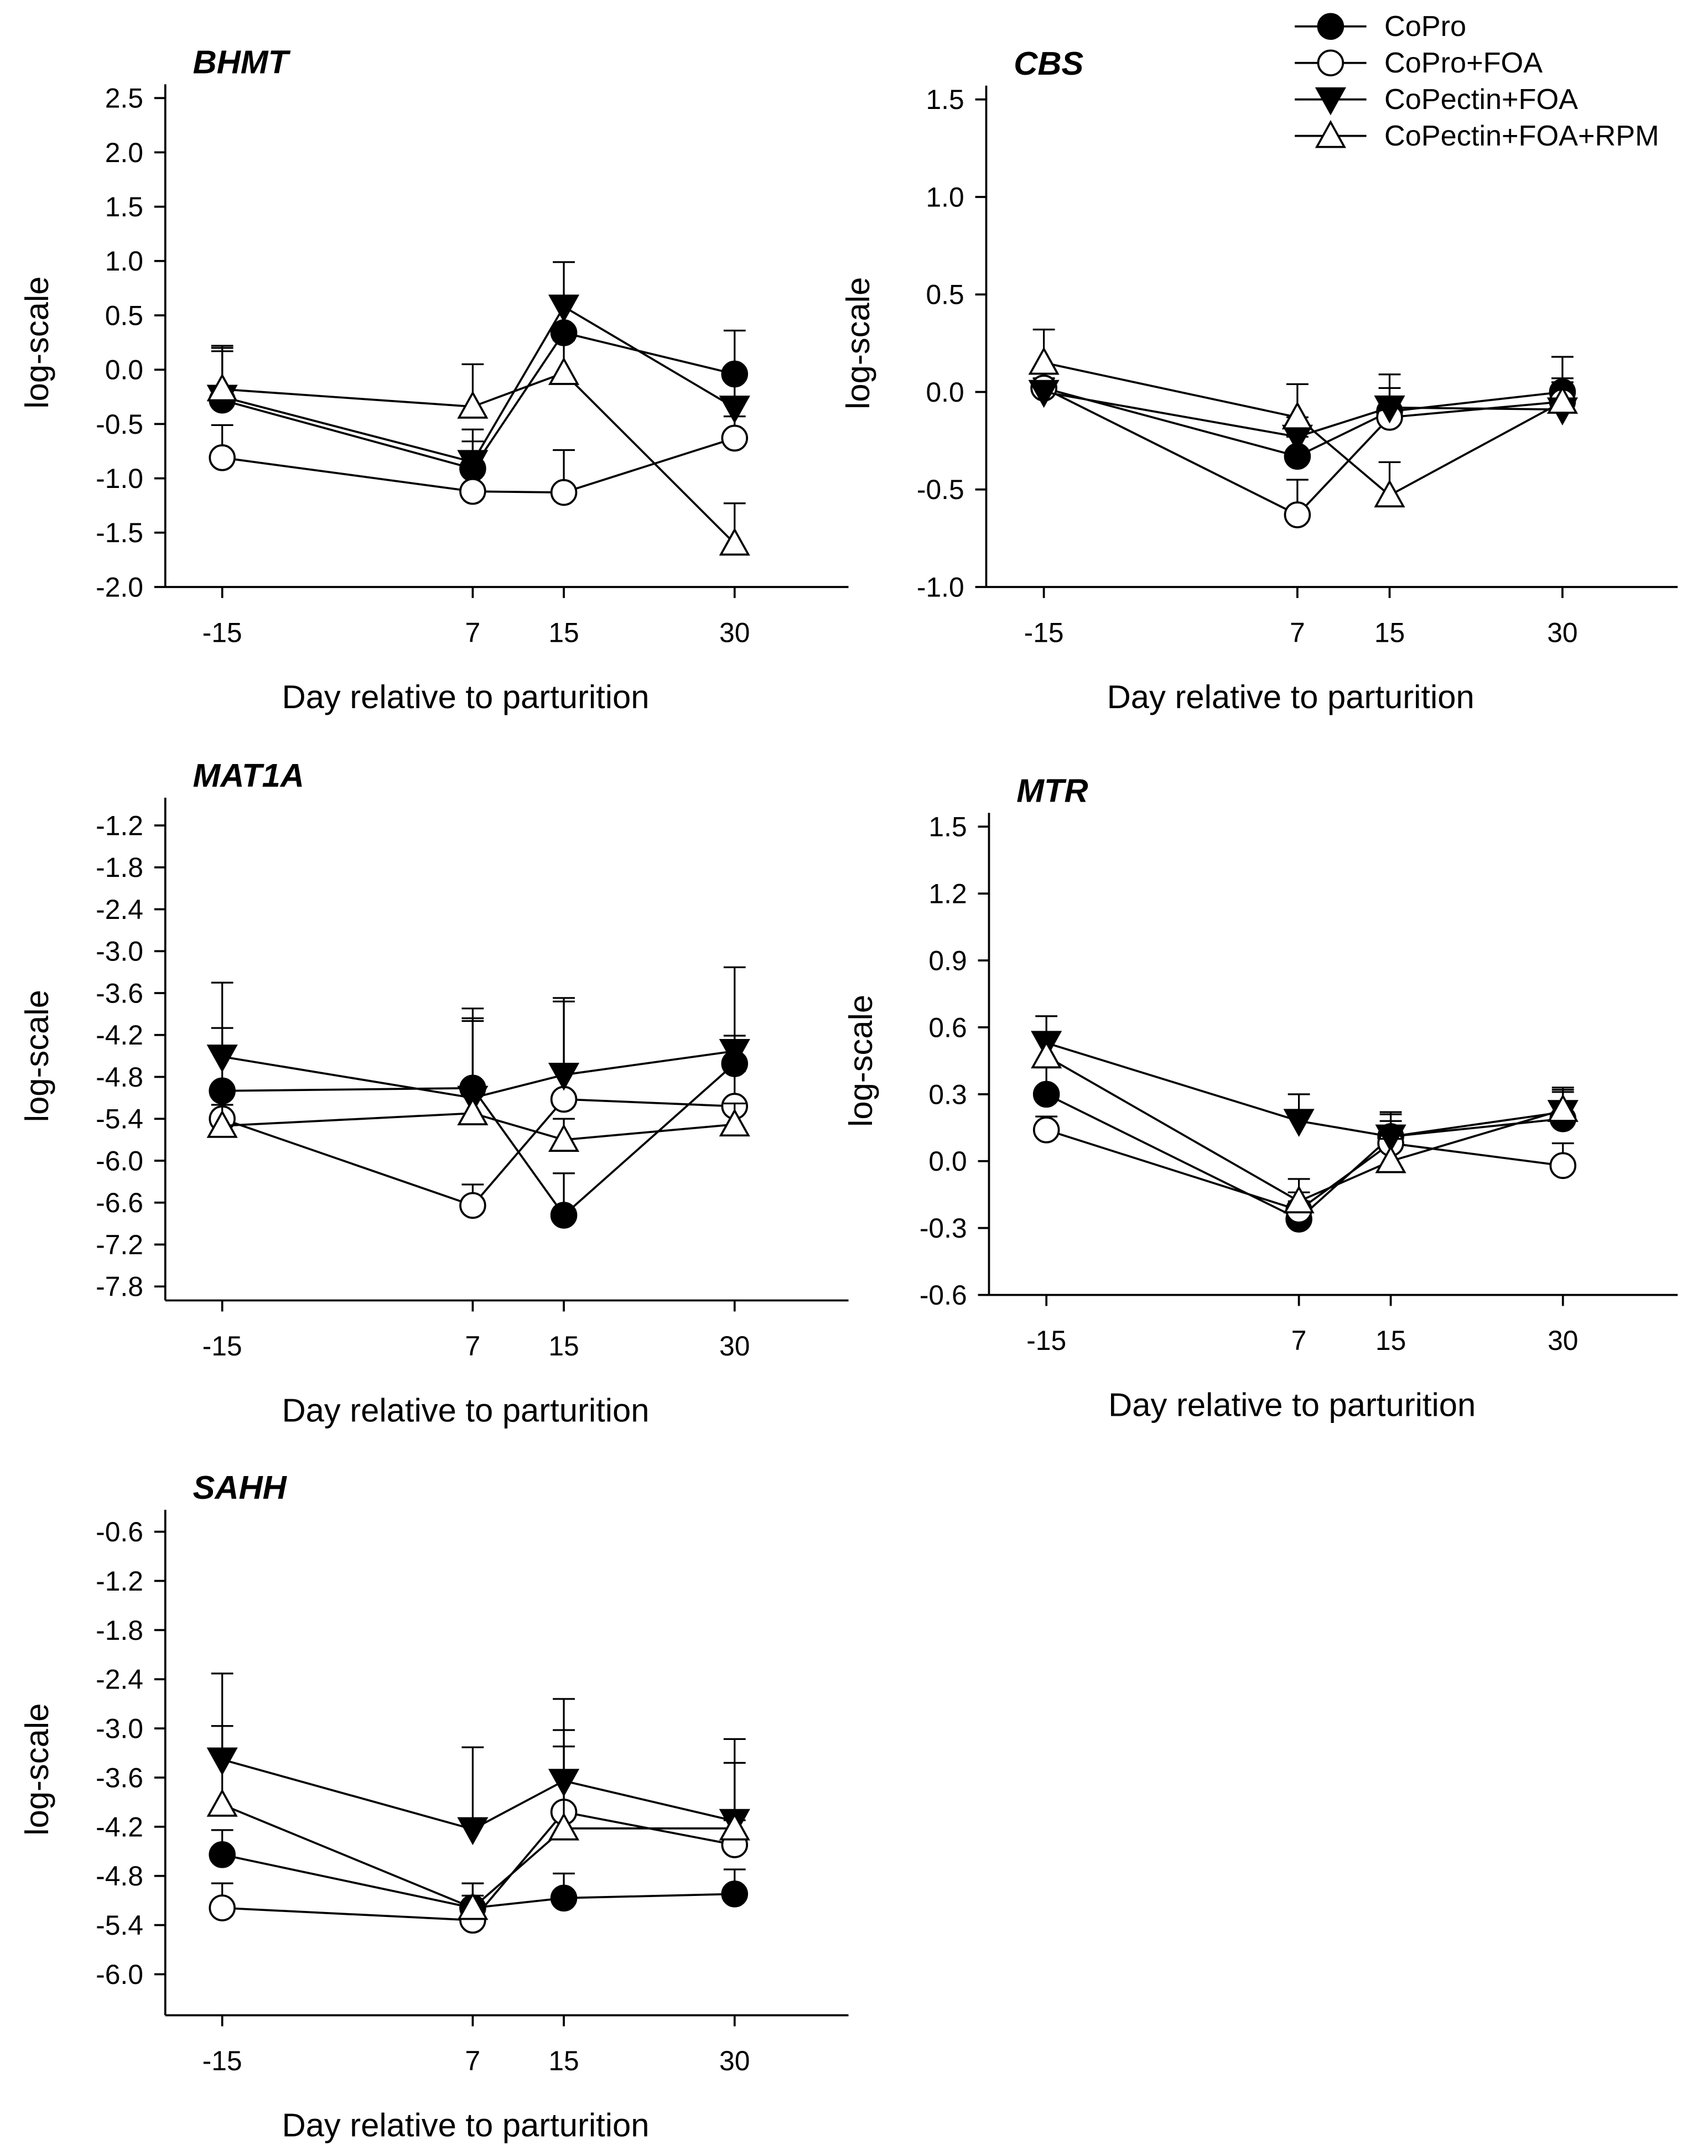  Describe the element at coordinates (119, 1974) in the screenshot. I see `y-tick-label: -6.0` at that location.